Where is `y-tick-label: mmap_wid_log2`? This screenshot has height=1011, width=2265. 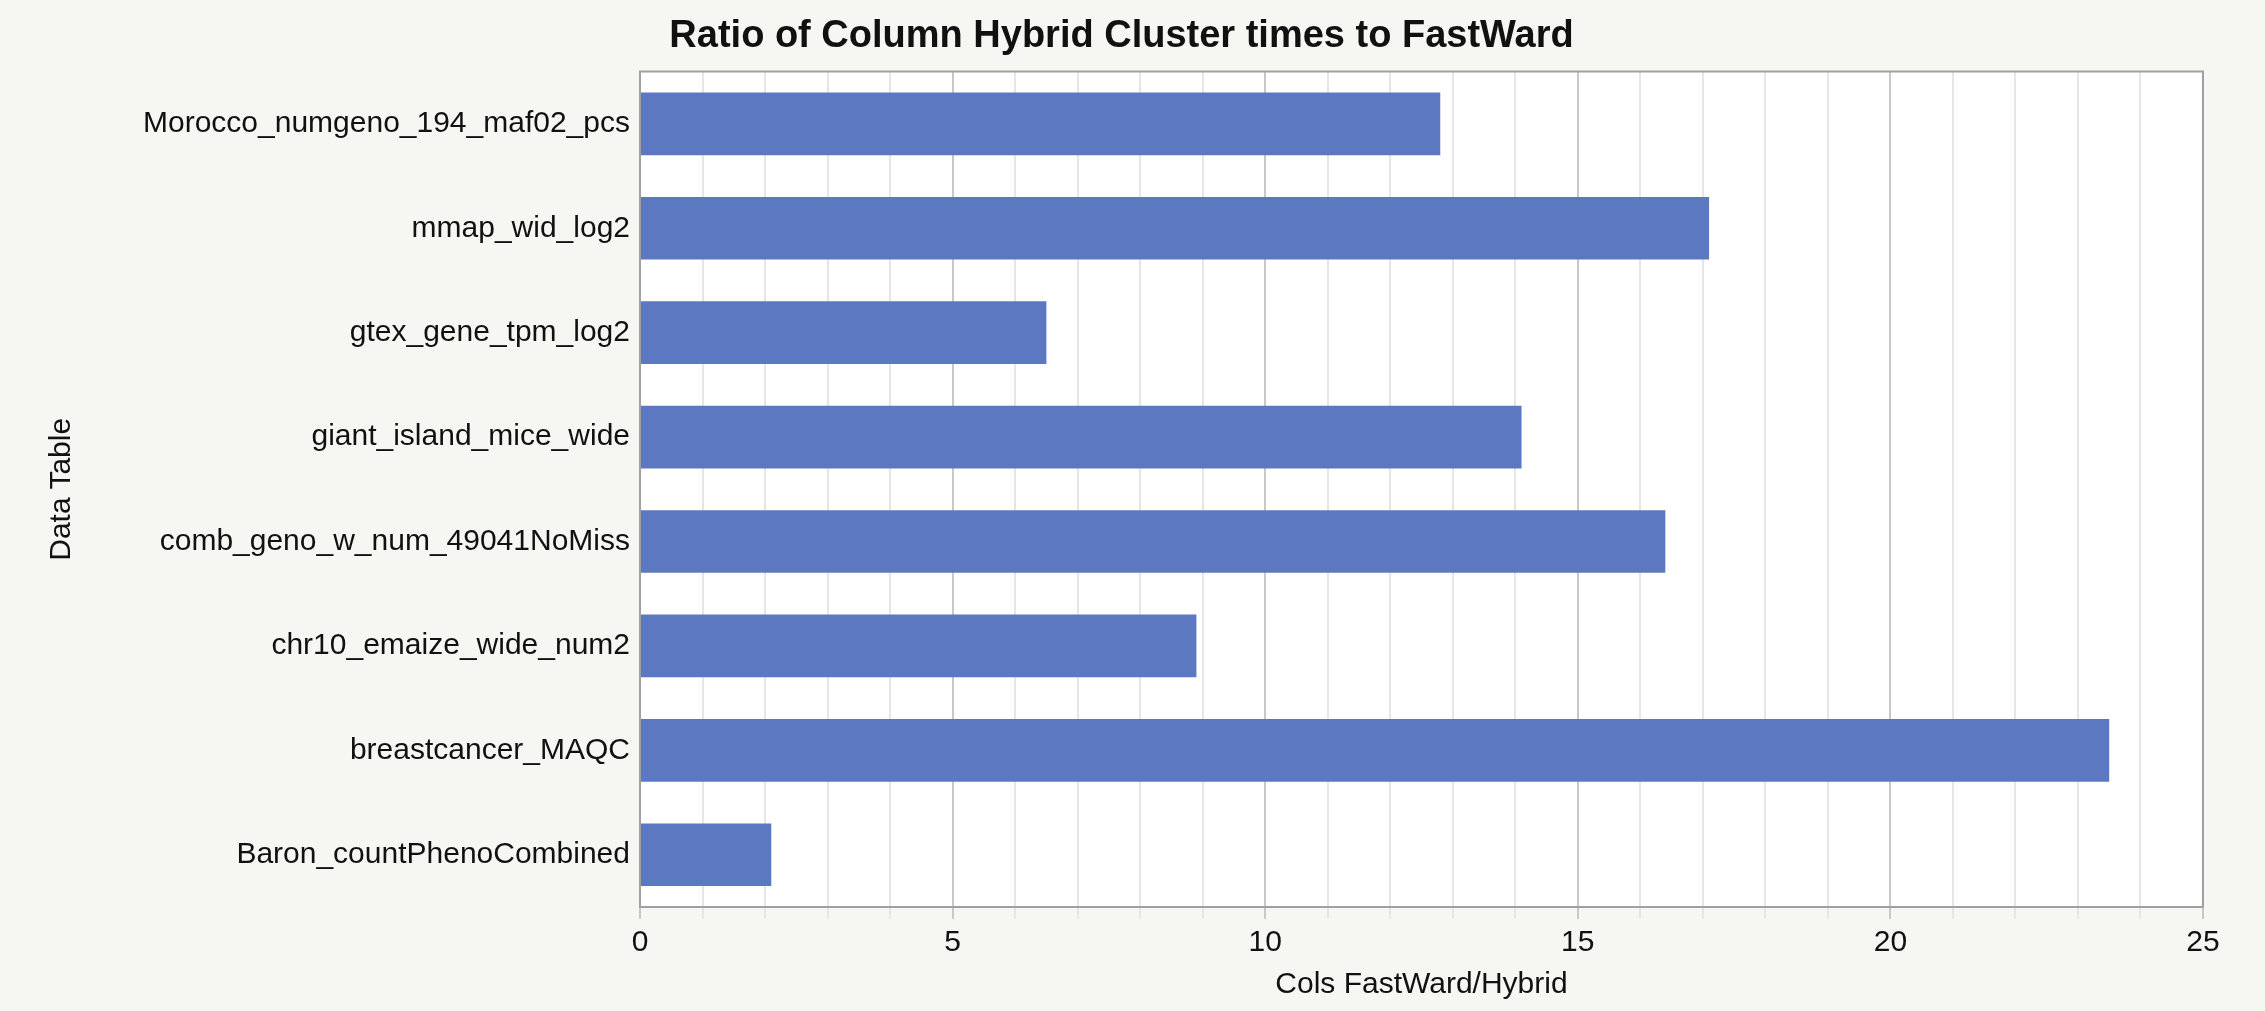
y-tick-label: mmap_wid_log2 is located at coordinates (520, 226).